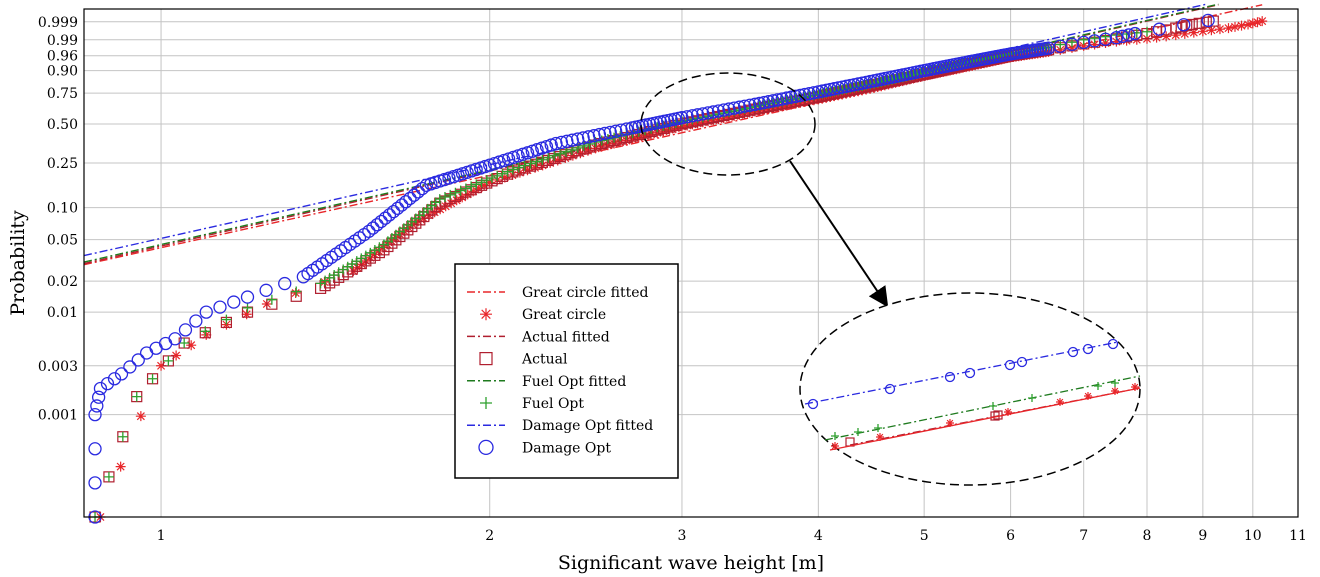 Image resolution: width=1320 pixels, height=577 pixels. What do you see at coordinates (62, 282) in the screenshot?
I see `y-tick-label: 0.02` at bounding box center [62, 282].